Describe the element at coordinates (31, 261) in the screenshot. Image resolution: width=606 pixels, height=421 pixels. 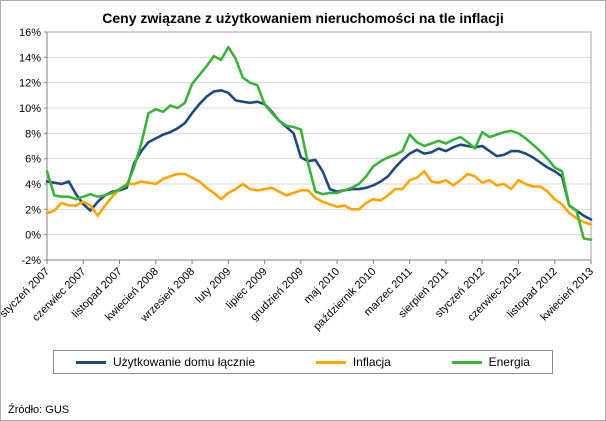
I see `y-axis-label: -2%` at that location.